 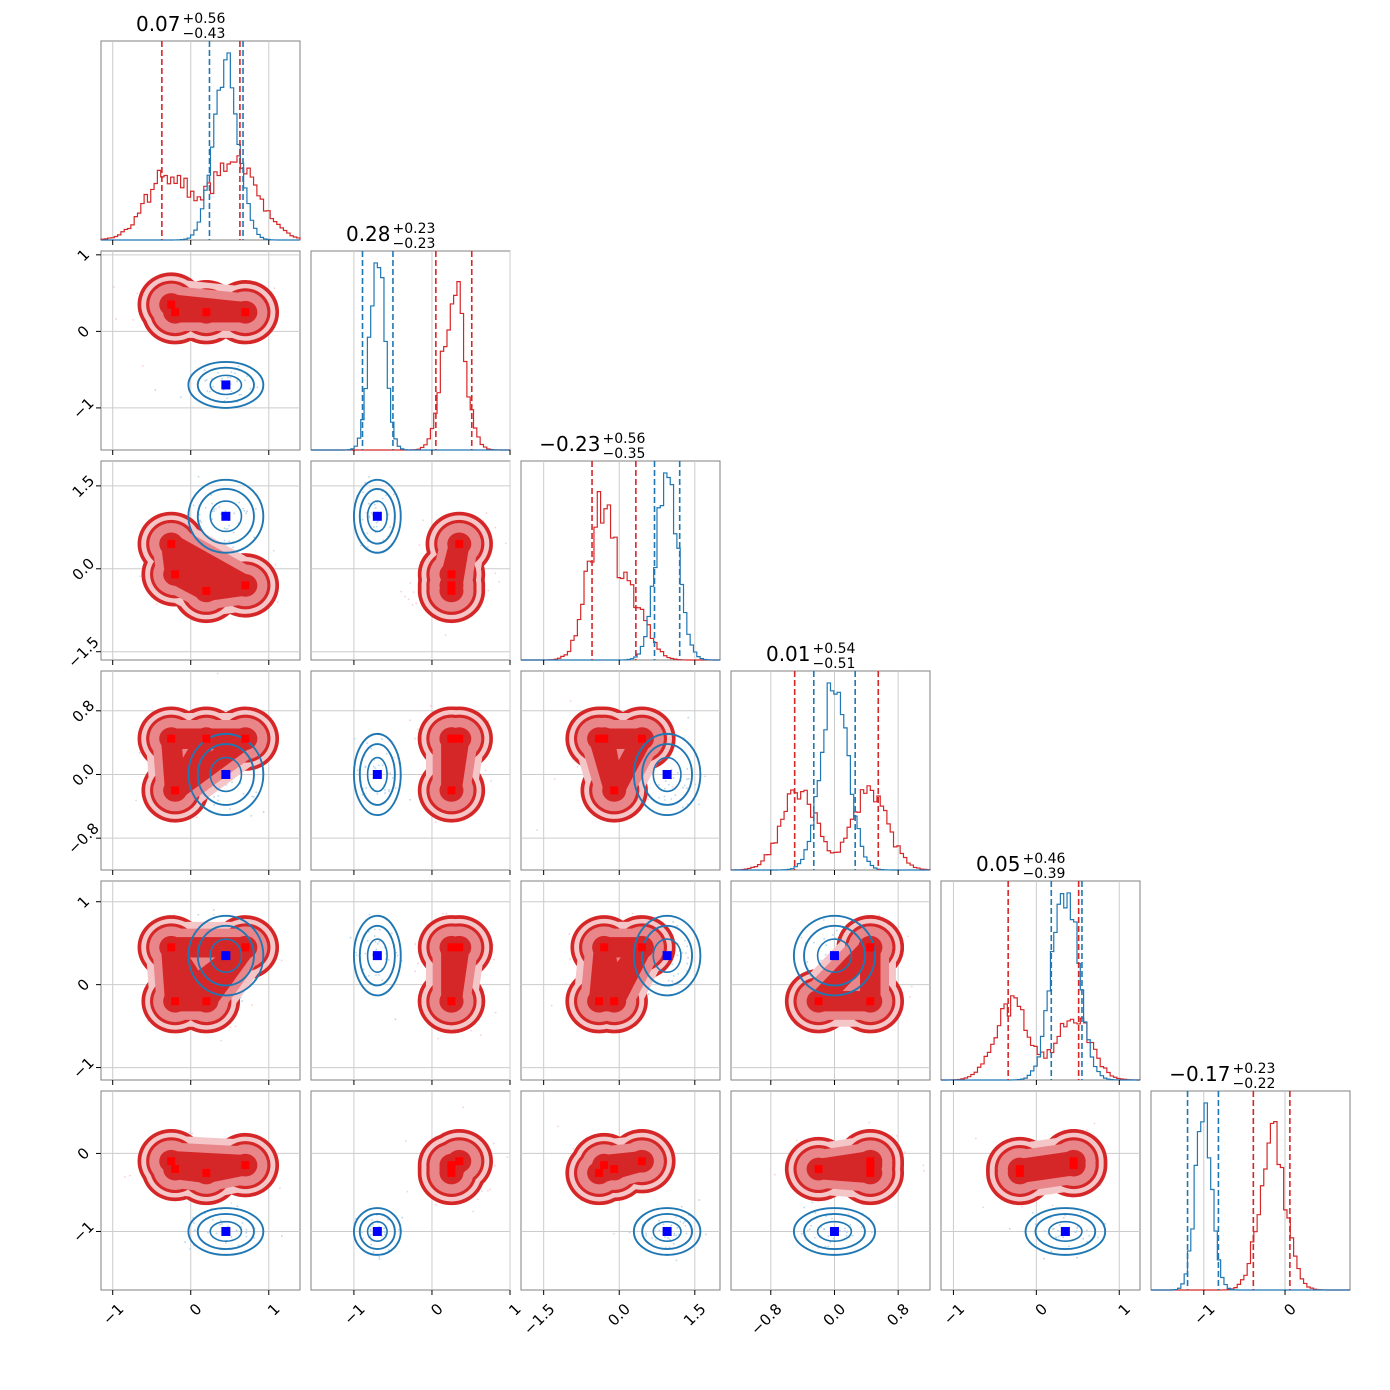 I want to click on panel-title-upper: +0.54, so click(x=834, y=649).